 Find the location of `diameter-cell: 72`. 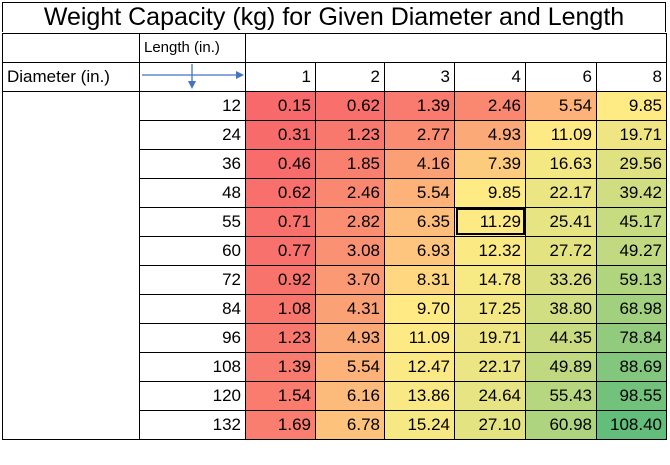

diameter-cell: 72 is located at coordinates (192, 279).